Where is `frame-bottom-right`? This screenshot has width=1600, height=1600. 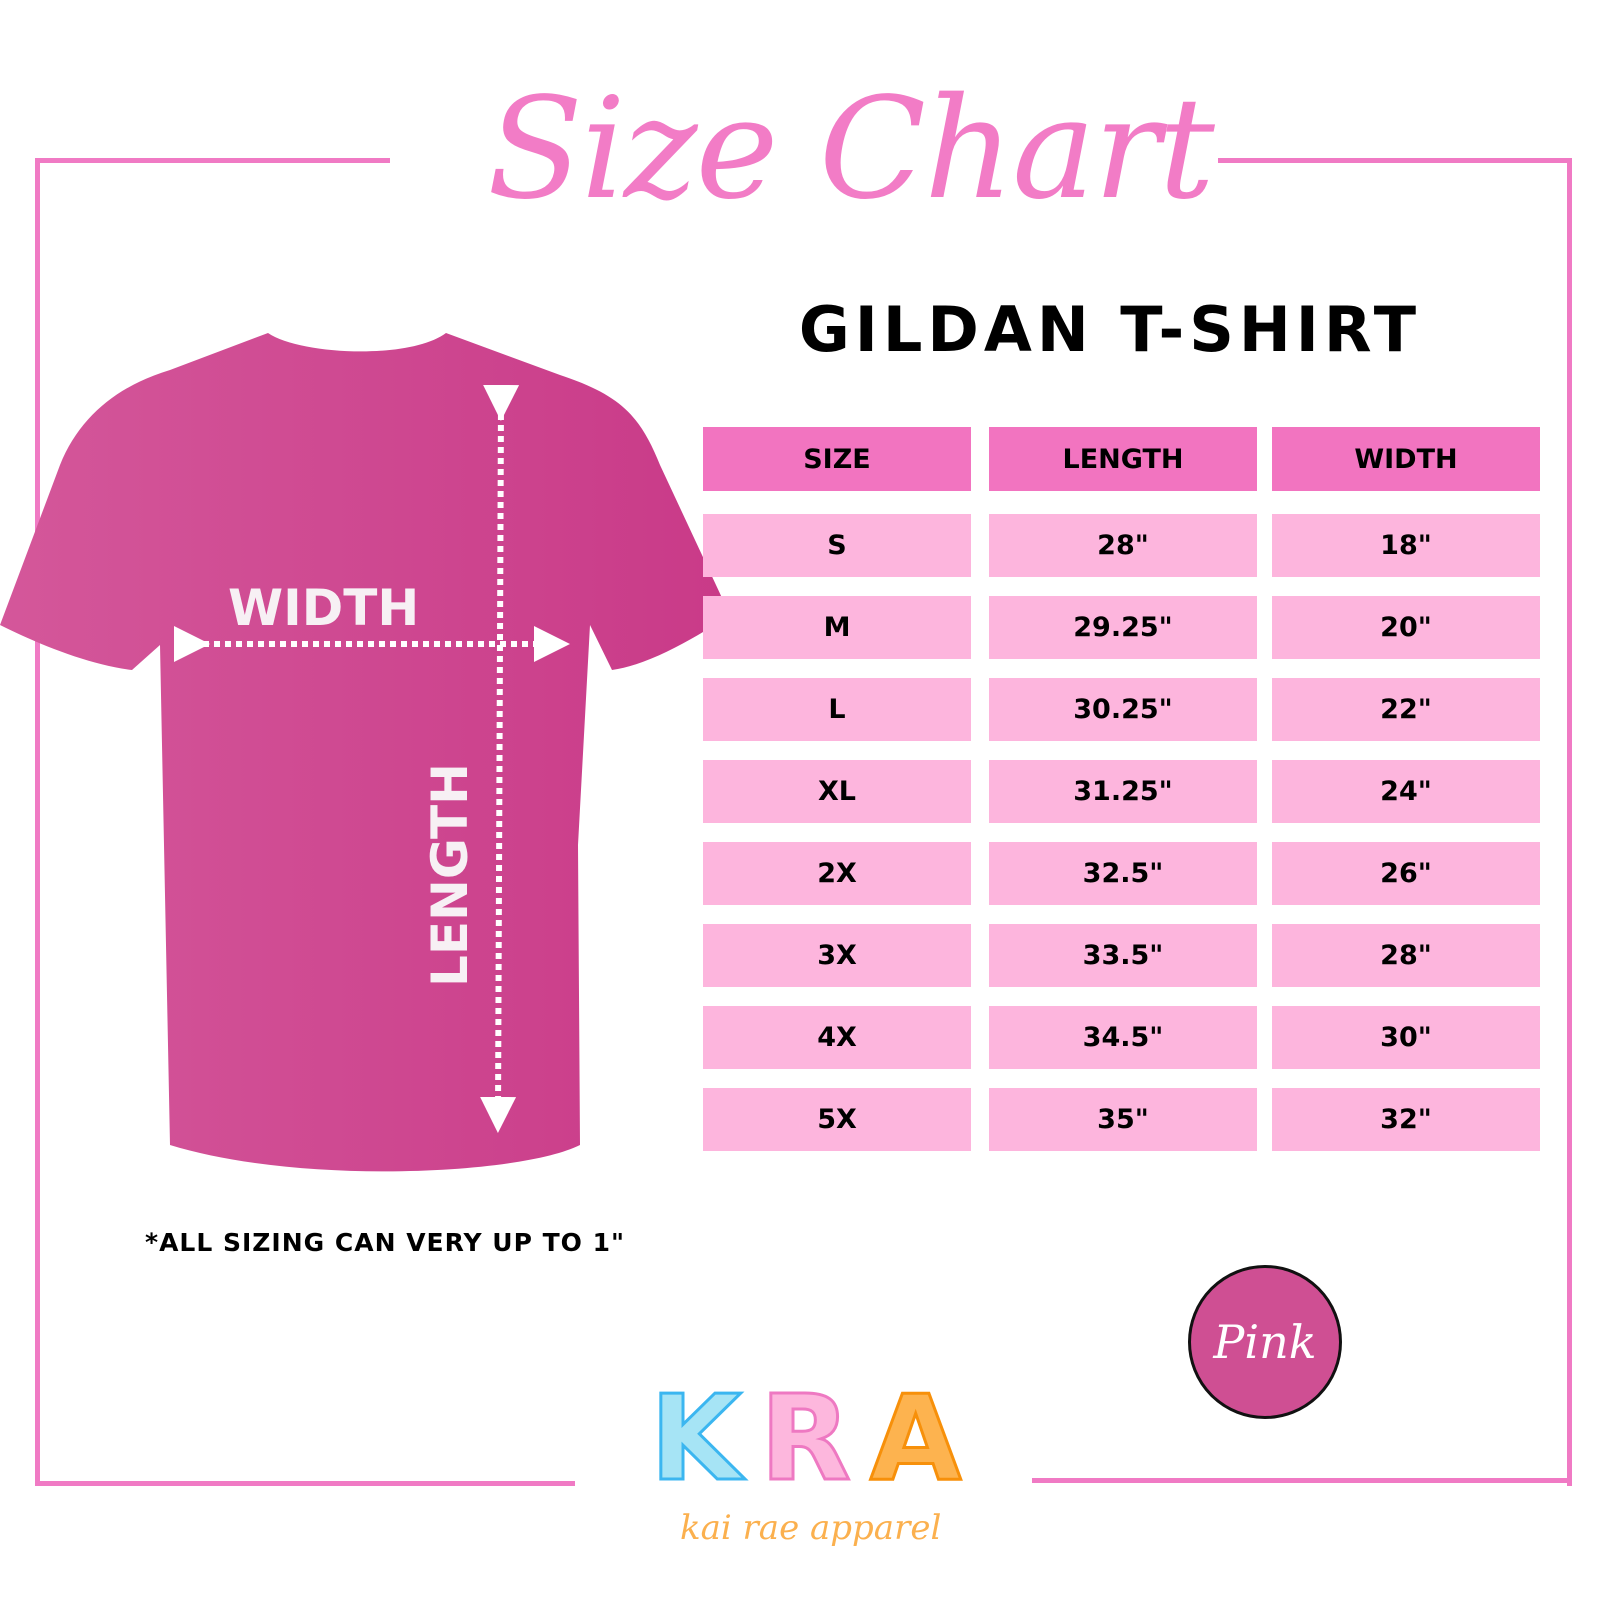
frame-bottom-right is located at coordinates (1302, 1480).